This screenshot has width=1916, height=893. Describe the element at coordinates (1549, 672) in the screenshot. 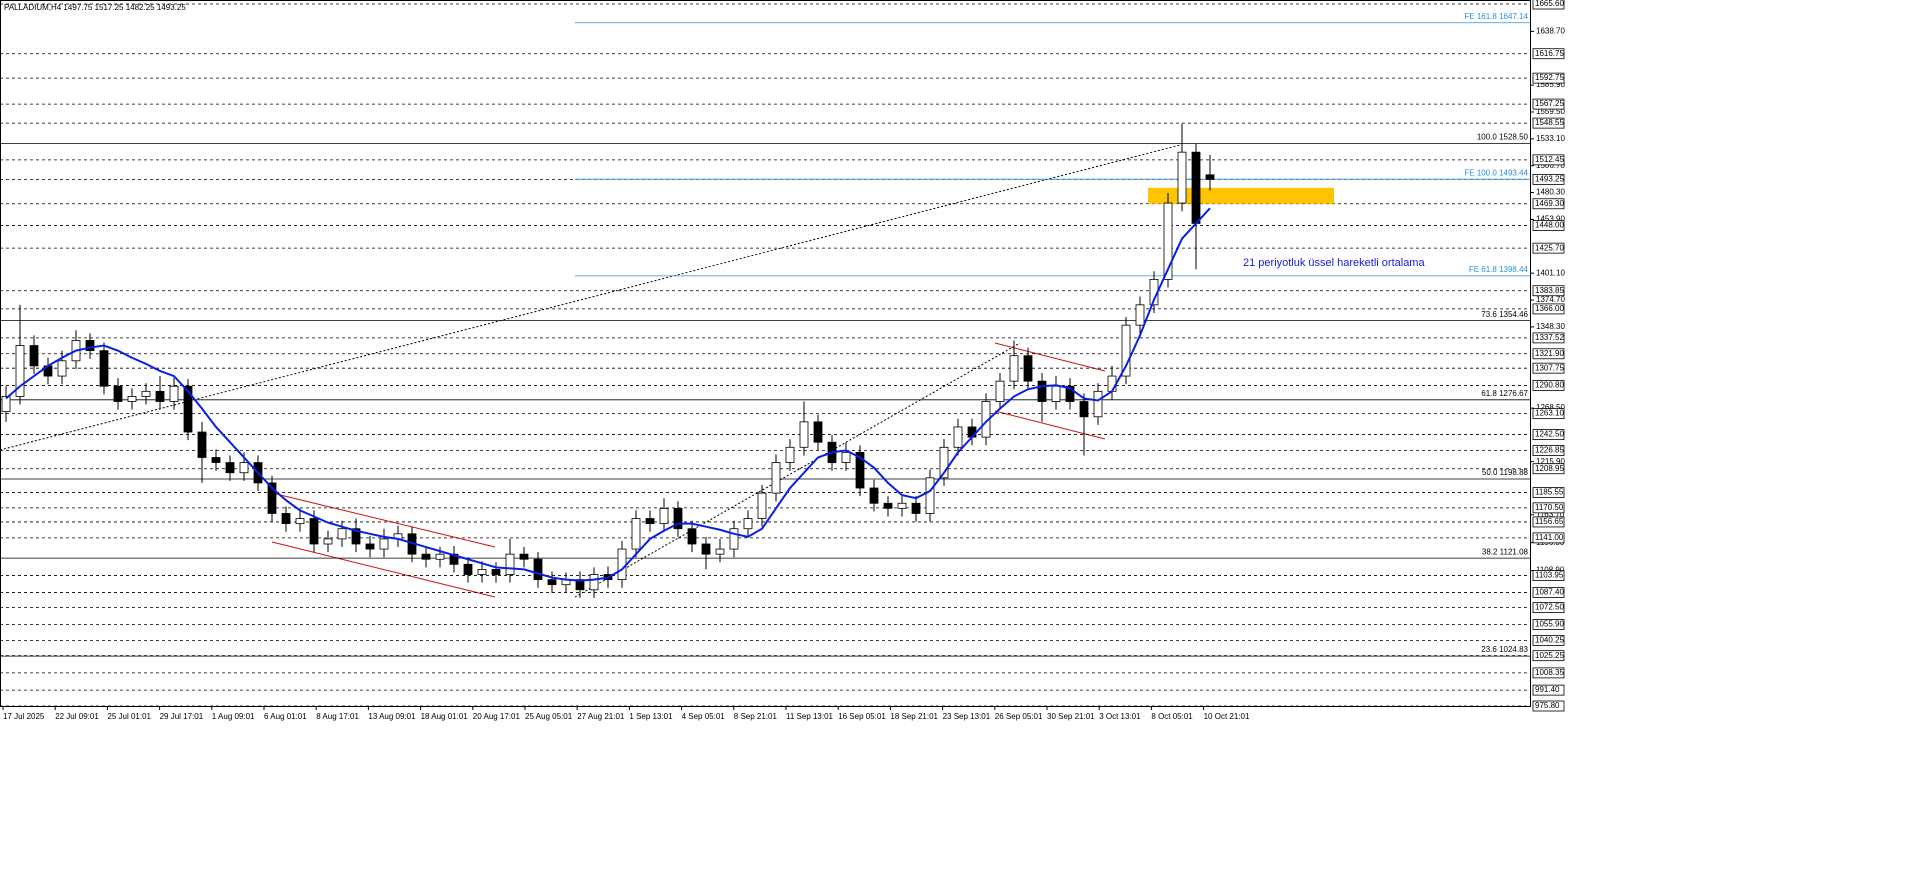

I see `level-label: 1008.35` at that location.